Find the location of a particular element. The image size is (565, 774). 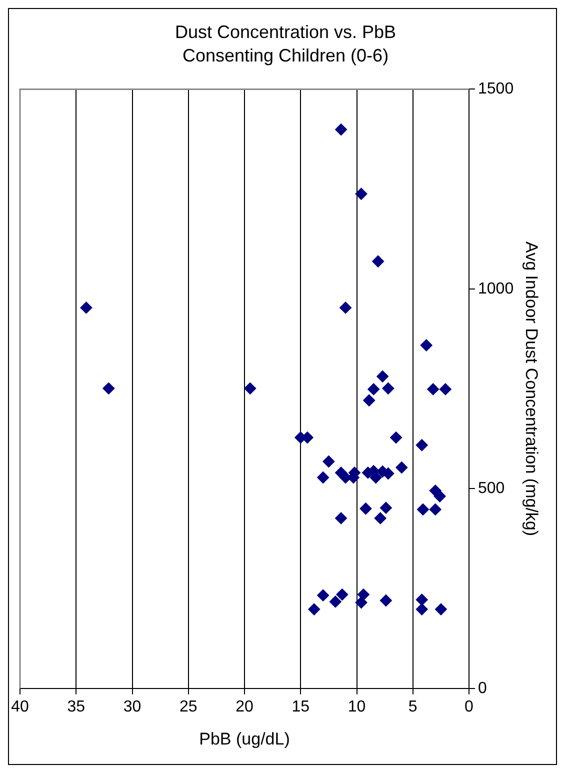

x-tick-label: 35 is located at coordinates (76, 707).